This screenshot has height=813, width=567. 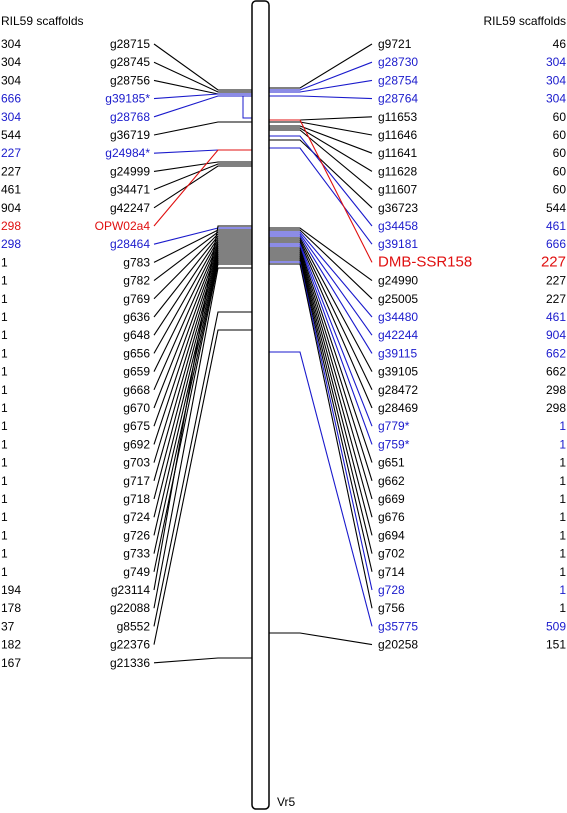 I want to click on right-marker-name: g714, so click(x=391, y=572).